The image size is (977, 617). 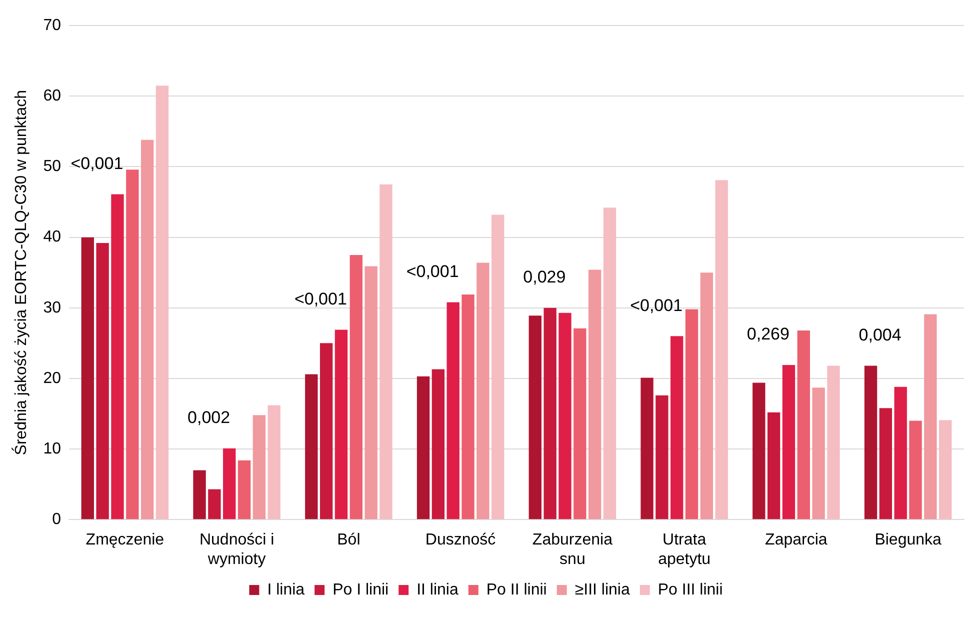 I want to click on x-tick-label: Duszność, so click(x=460, y=540).